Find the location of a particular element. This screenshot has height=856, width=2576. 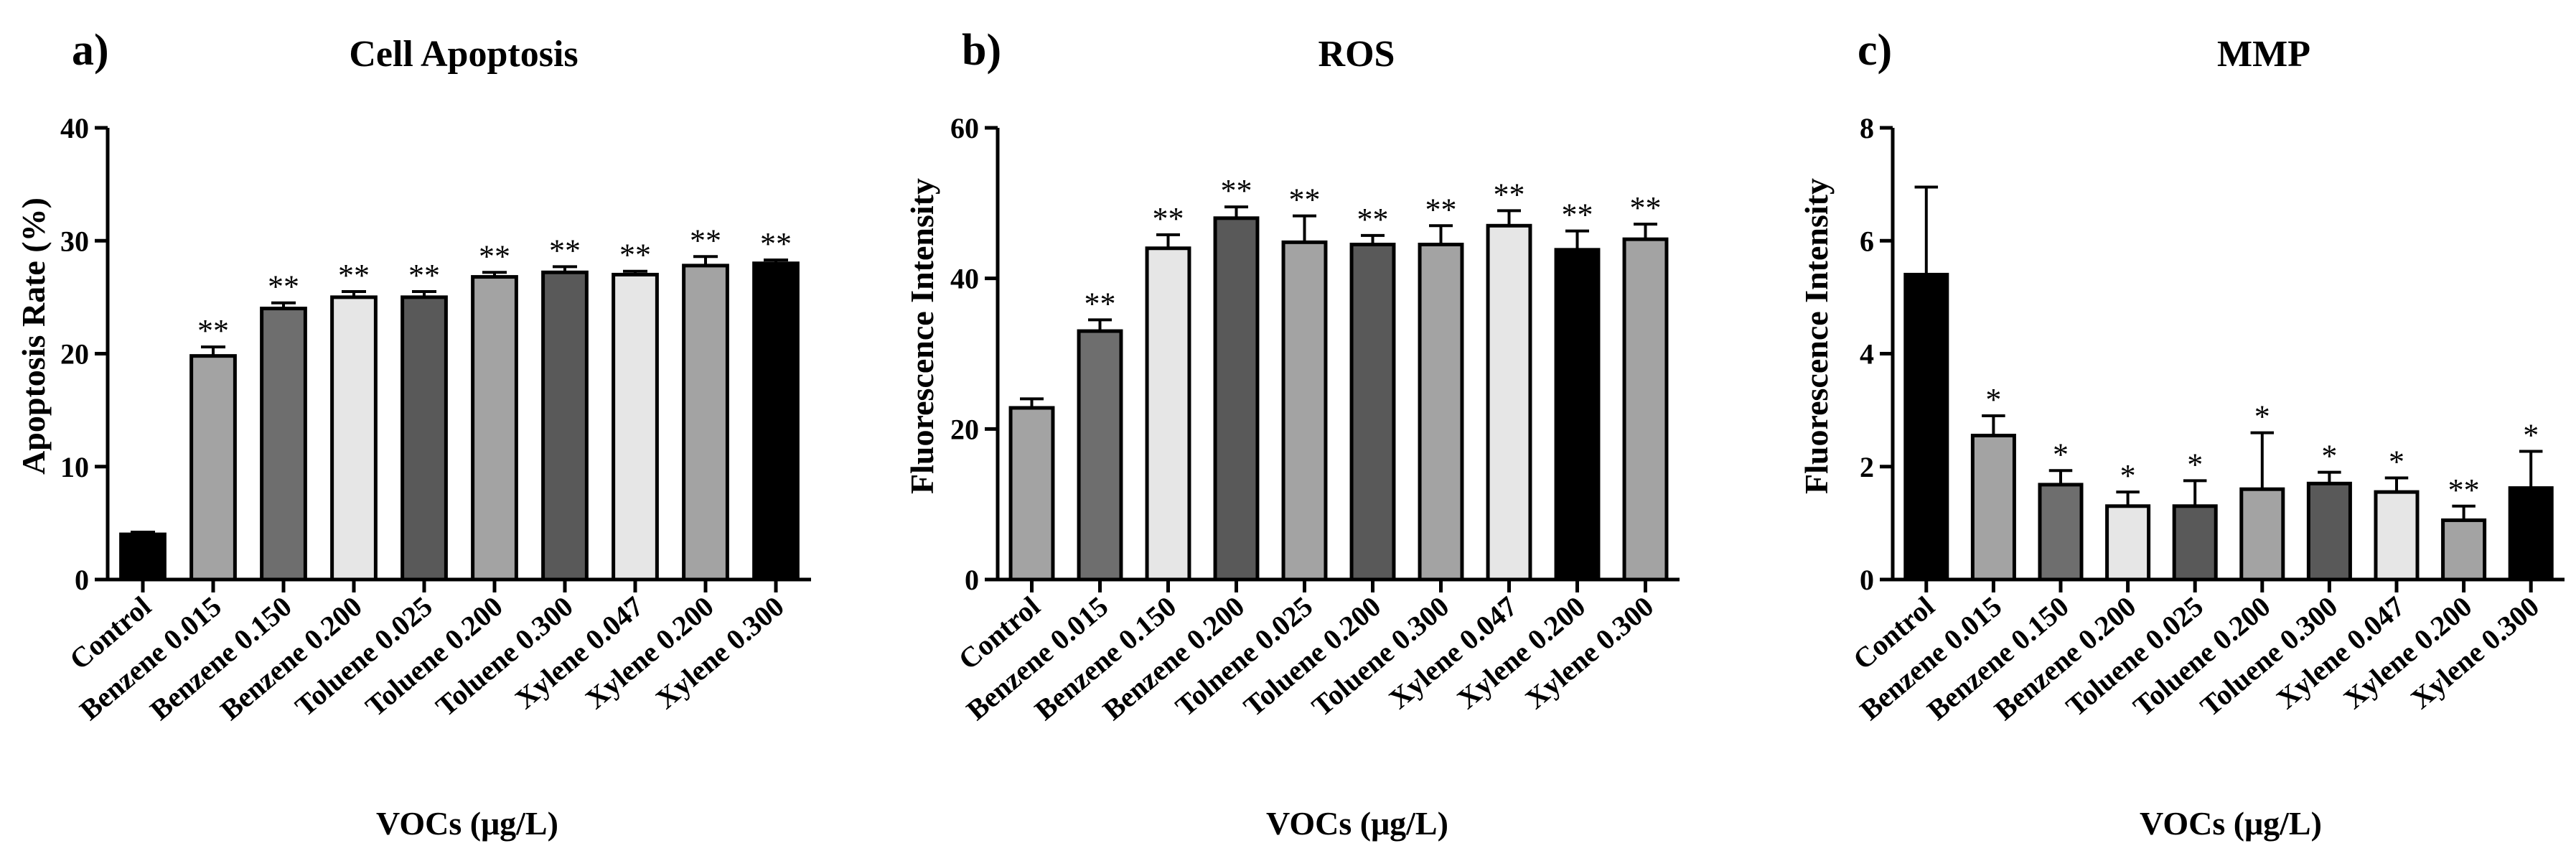

y-tick-label: 8 is located at coordinates (1867, 128).